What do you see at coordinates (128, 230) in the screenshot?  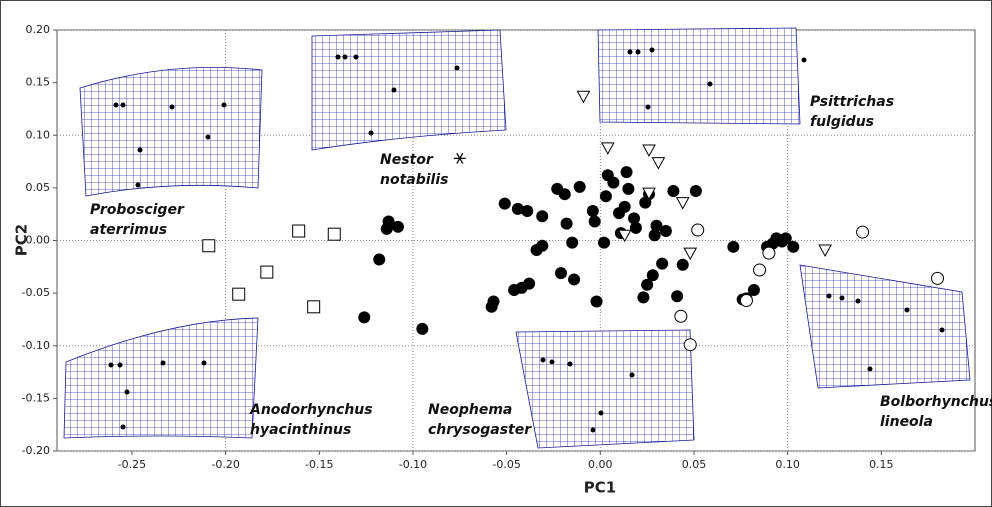 I see `species-label: aterrimus` at bounding box center [128, 230].